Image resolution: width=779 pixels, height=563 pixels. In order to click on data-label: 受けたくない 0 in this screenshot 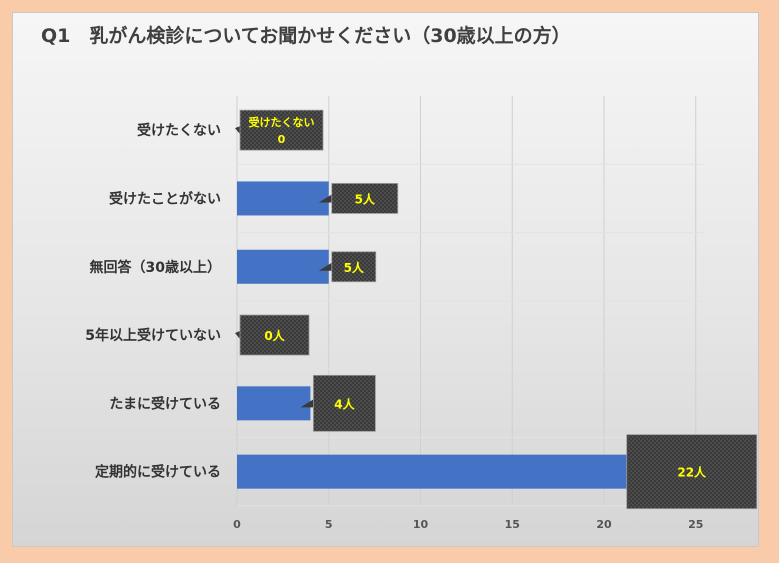, I will do `click(279, 130)`.